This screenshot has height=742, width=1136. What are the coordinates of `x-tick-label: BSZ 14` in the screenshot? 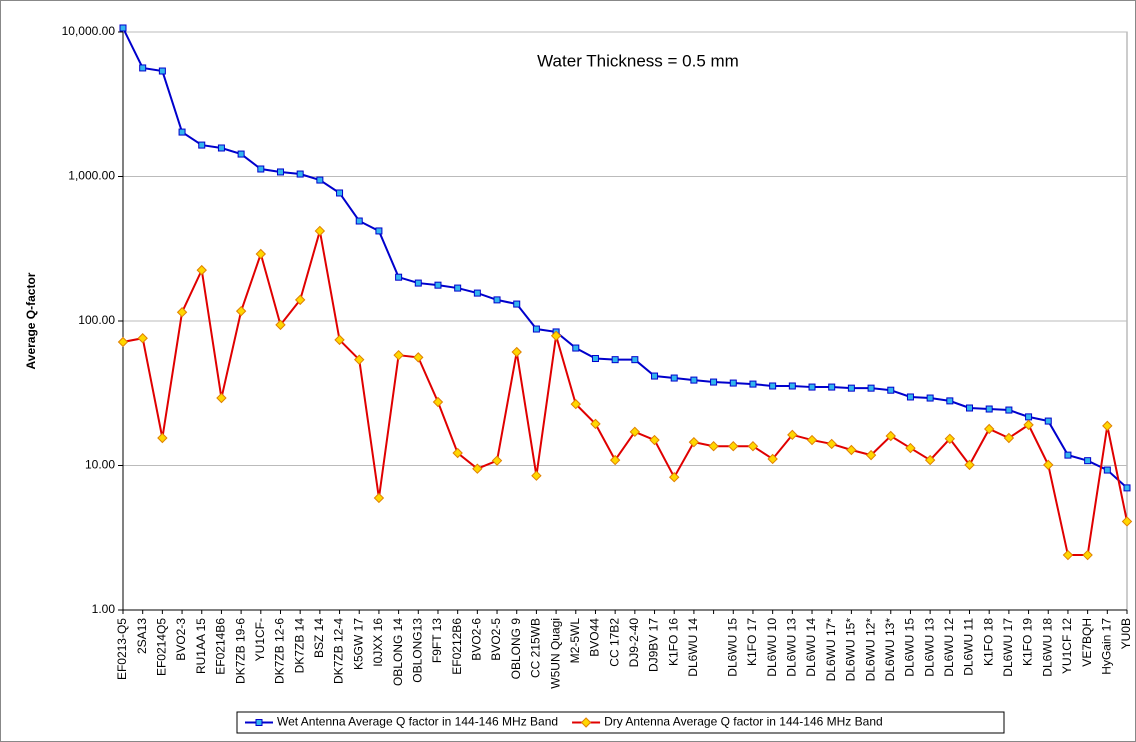 It's located at (319, 638).